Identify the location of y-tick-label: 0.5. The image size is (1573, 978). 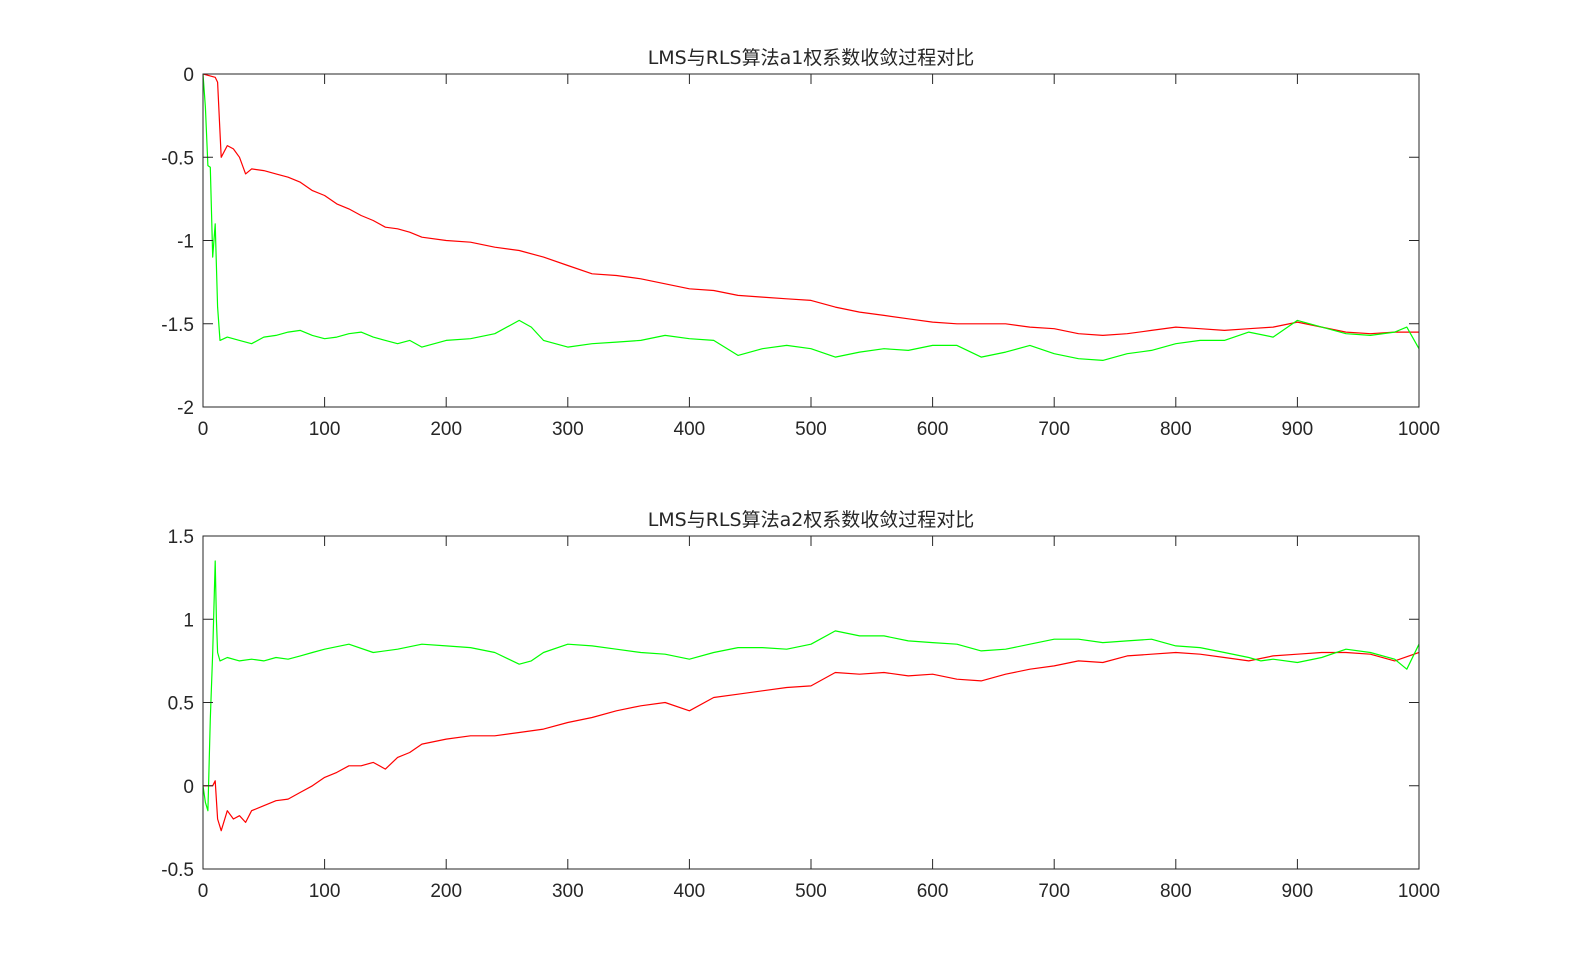
(181, 704).